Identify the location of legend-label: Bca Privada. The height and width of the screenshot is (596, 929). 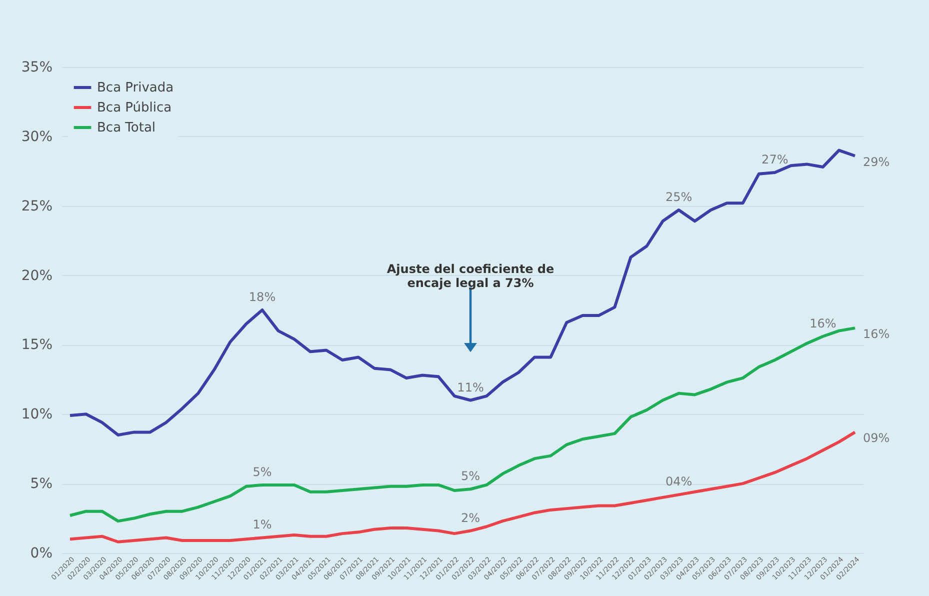
(135, 88).